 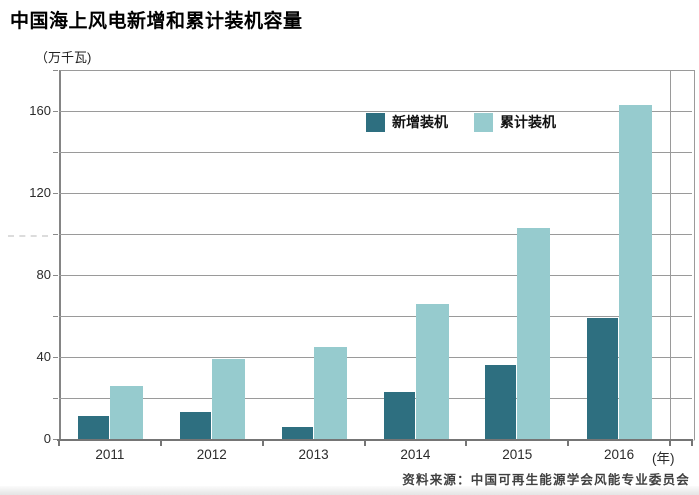 What do you see at coordinates (47, 438) in the screenshot?
I see `y-axis-label: 0` at bounding box center [47, 438].